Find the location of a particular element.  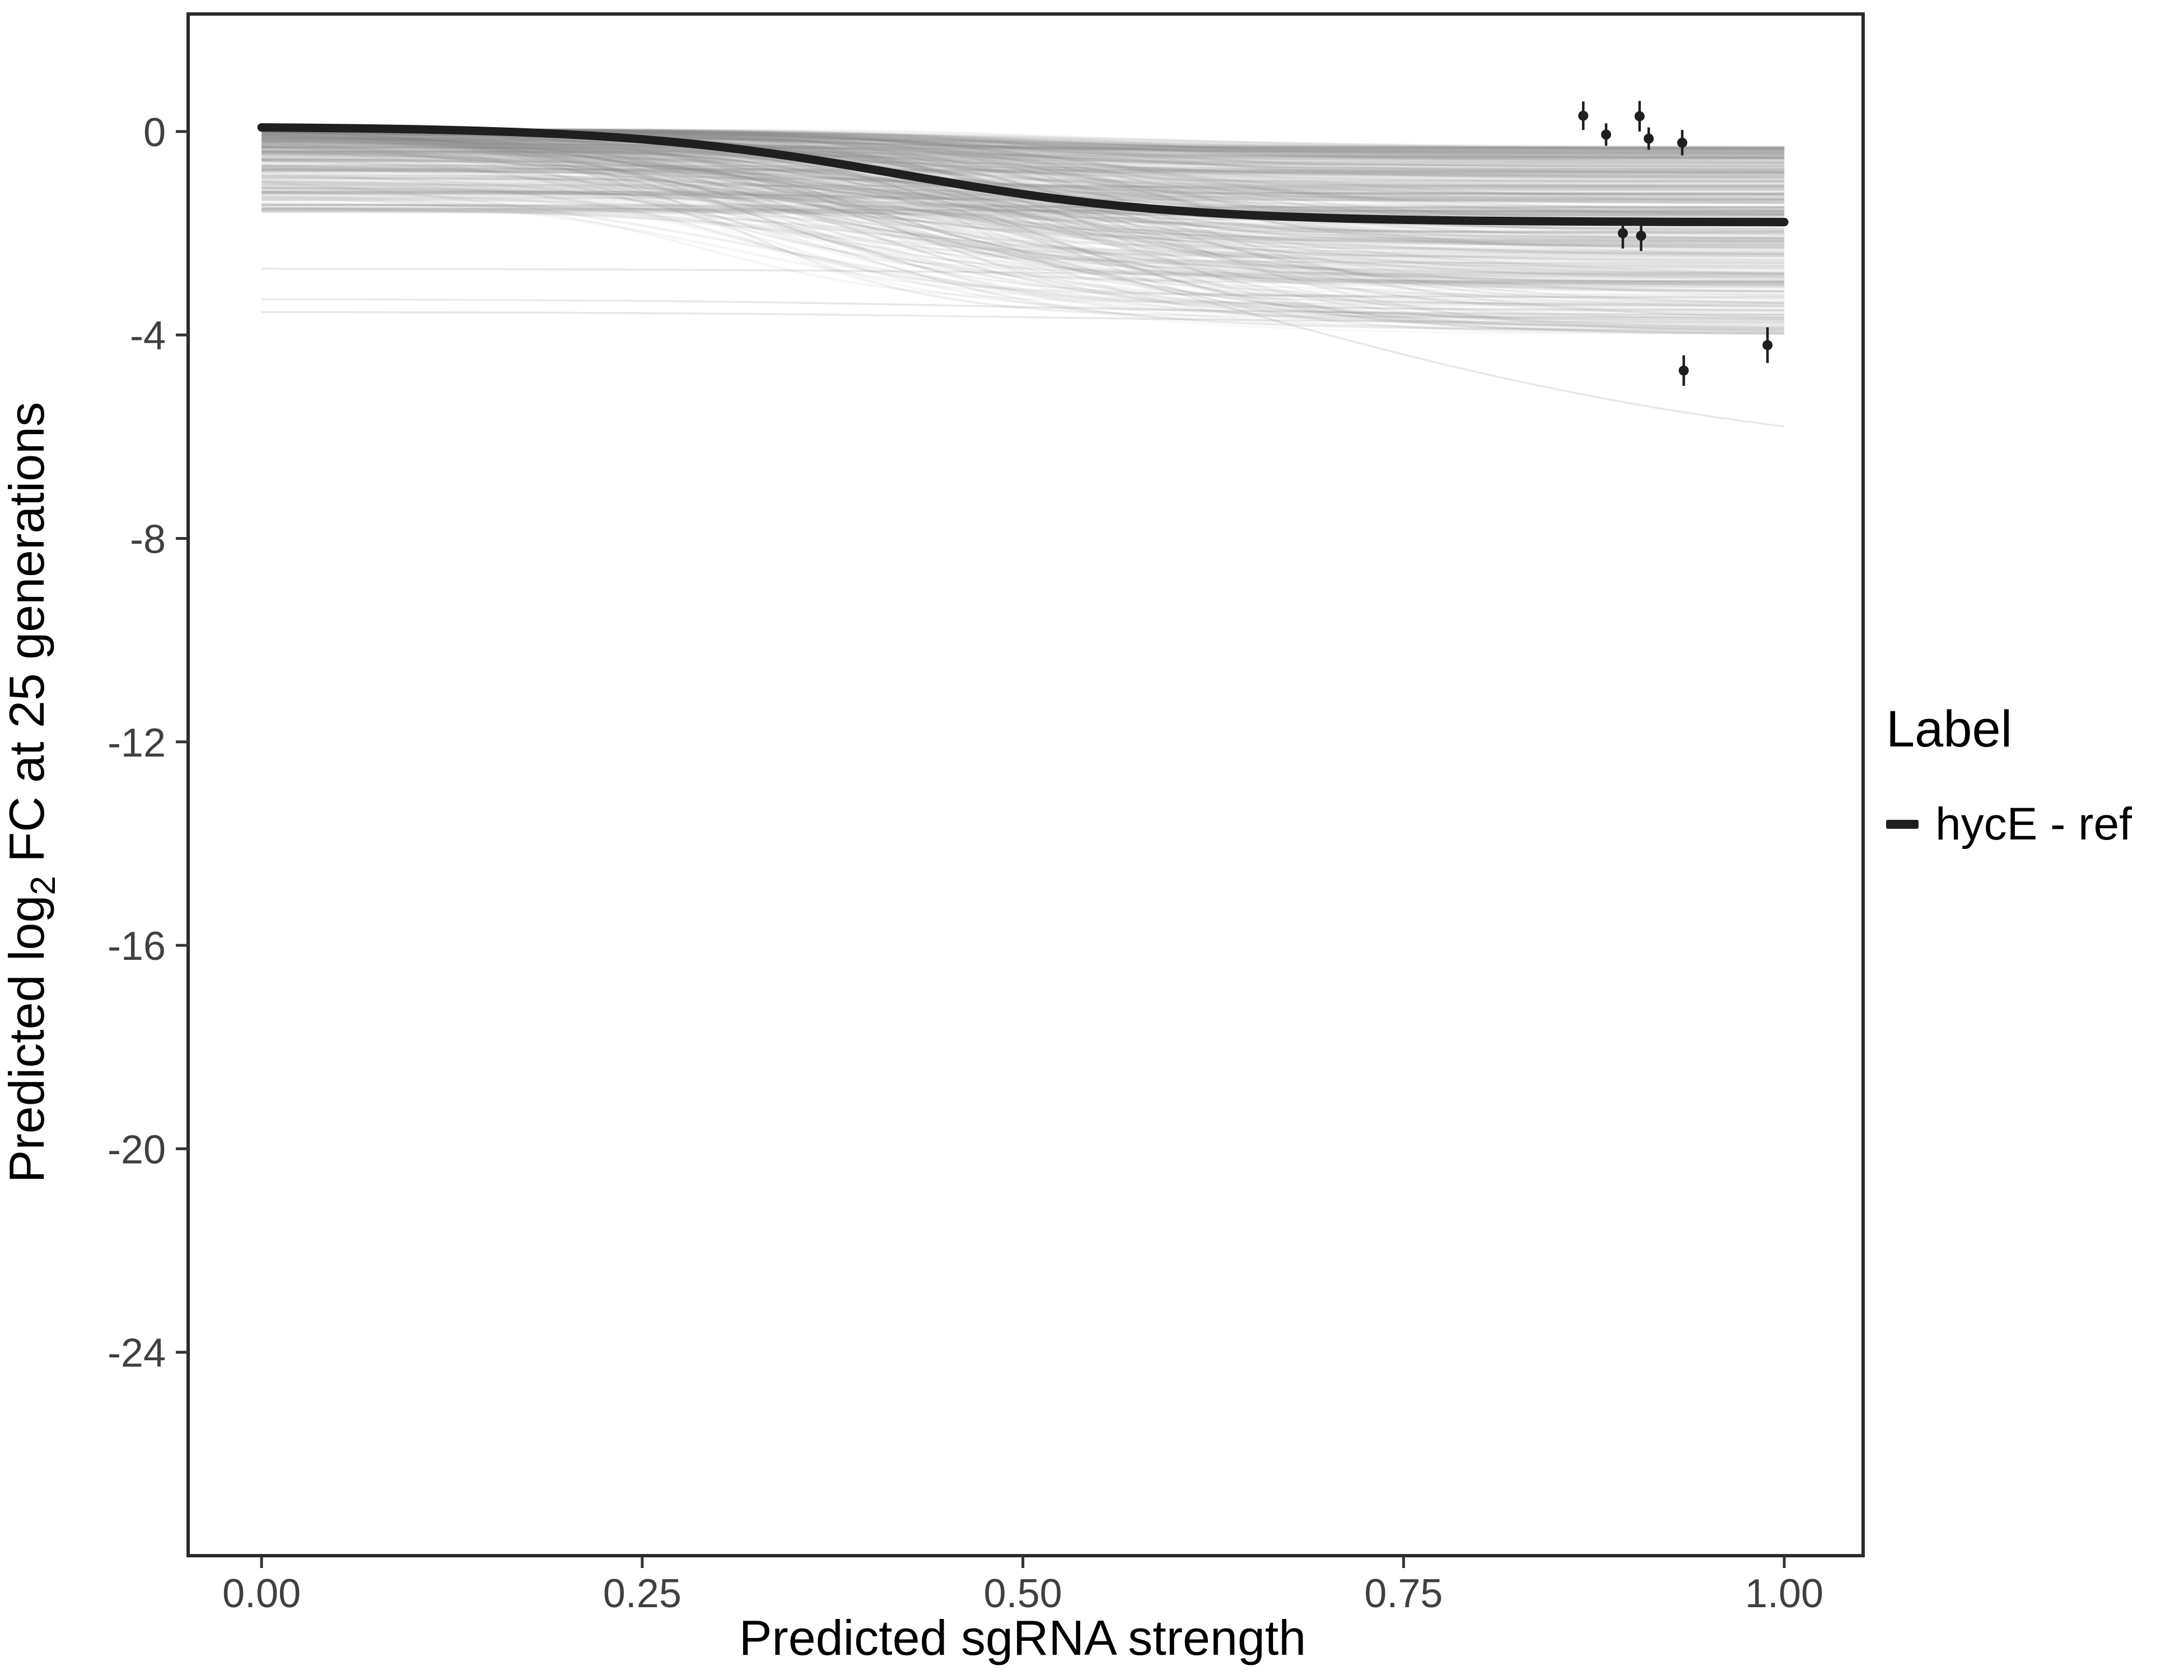

y-tick-label: 0 is located at coordinates (155, 133).